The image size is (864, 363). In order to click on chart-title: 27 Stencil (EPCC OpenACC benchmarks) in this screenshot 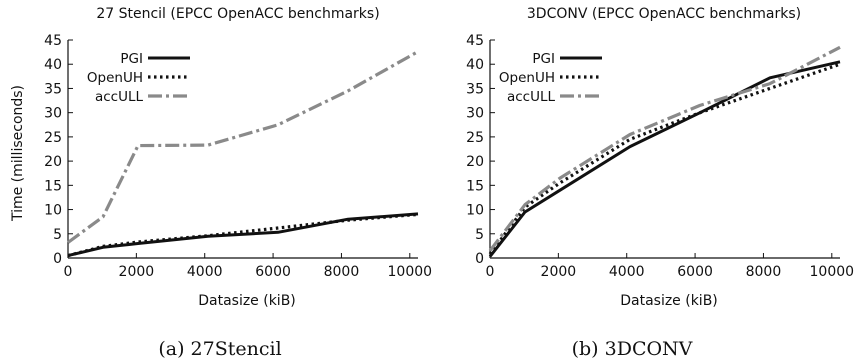, I will do `click(237, 14)`.